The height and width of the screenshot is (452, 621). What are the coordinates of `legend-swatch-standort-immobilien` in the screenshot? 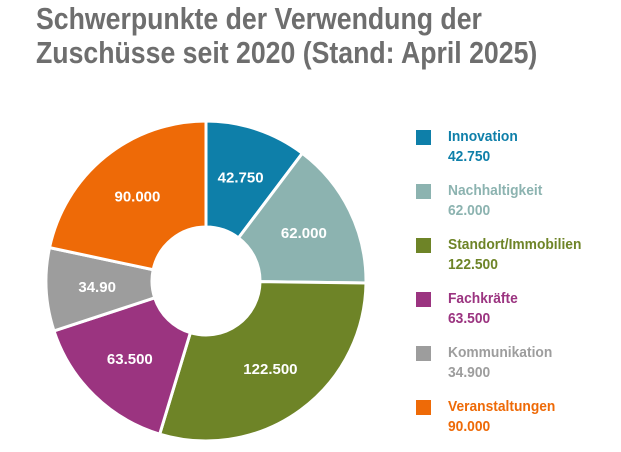 It's located at (423, 245).